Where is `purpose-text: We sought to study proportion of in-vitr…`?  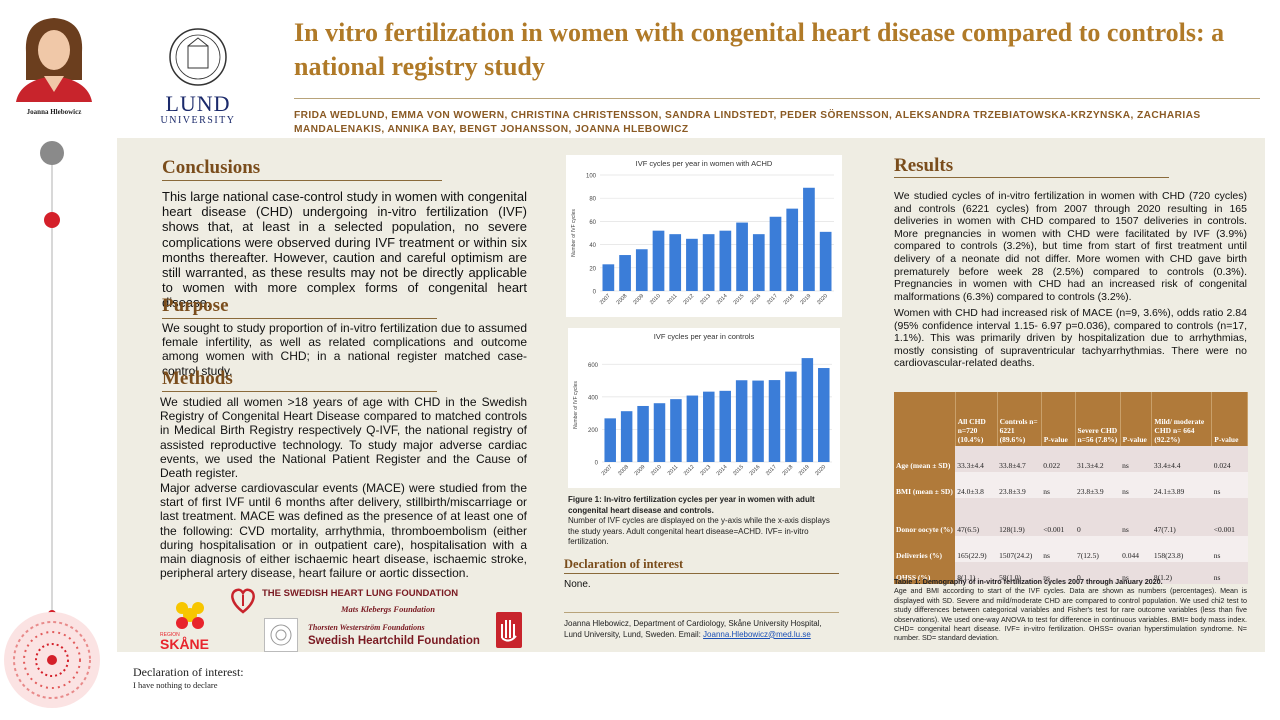
purpose-text: We sought to study proportion of in-vitr… is located at coordinates (344, 349).